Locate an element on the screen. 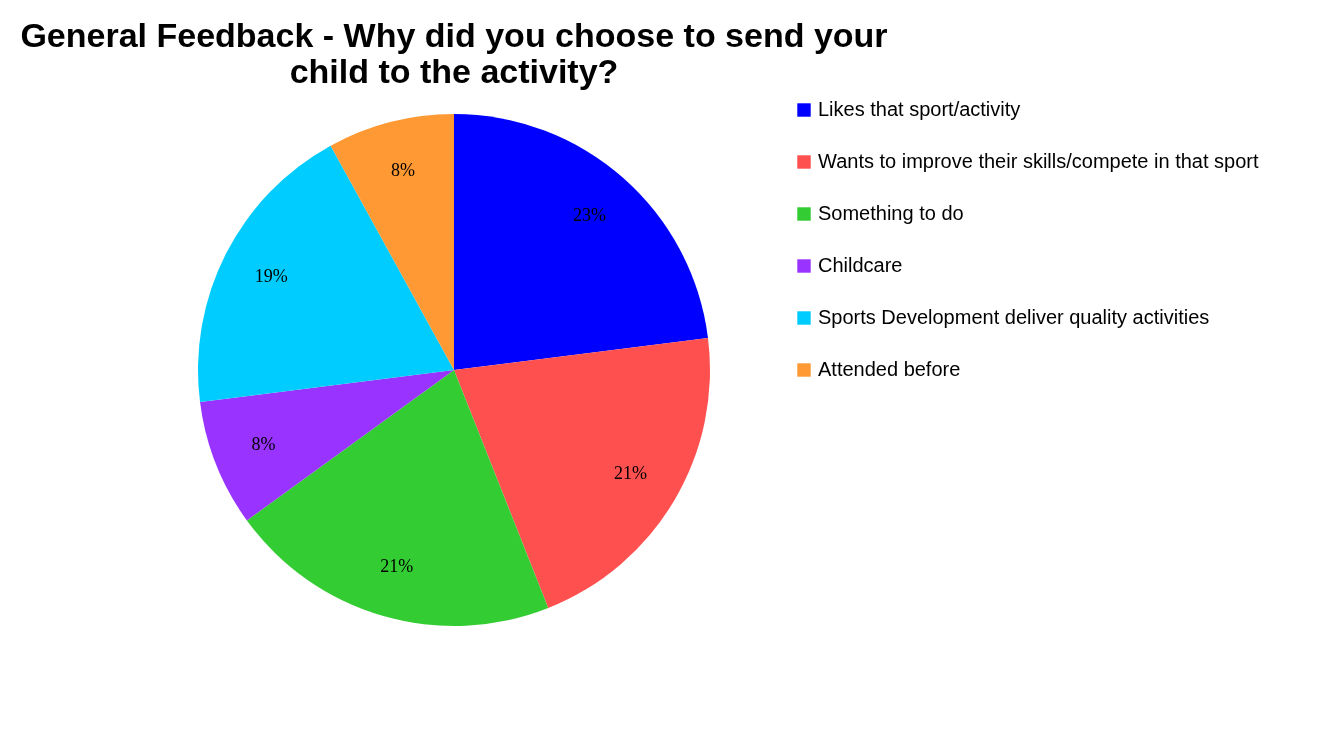 This screenshot has width=1317, height=752. data-label: 19% is located at coordinates (271, 275).